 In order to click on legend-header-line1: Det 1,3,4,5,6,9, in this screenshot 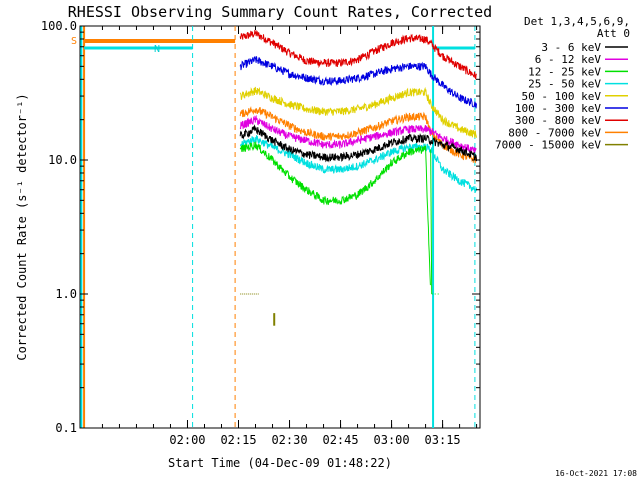, I will do `click(577, 21)`.